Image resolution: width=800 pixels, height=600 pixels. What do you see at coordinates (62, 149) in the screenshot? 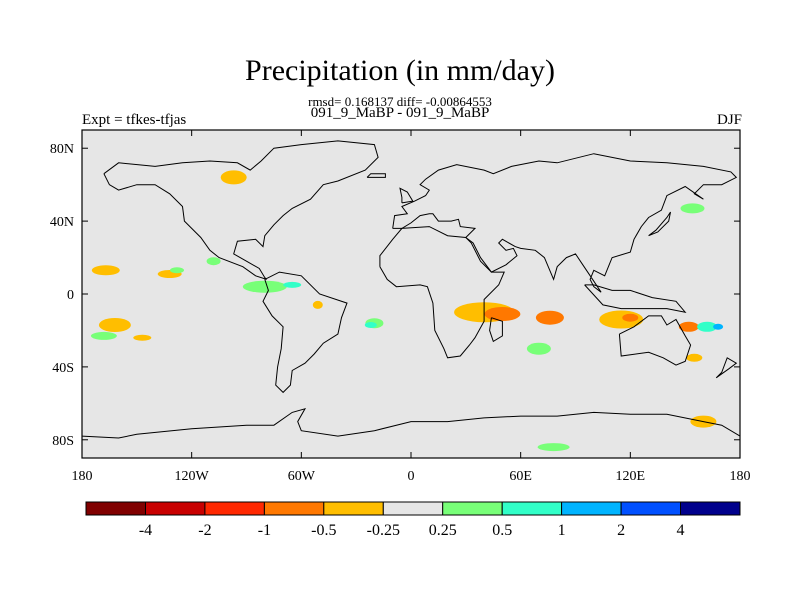
I see `y-tick-label: 80N` at bounding box center [62, 149].